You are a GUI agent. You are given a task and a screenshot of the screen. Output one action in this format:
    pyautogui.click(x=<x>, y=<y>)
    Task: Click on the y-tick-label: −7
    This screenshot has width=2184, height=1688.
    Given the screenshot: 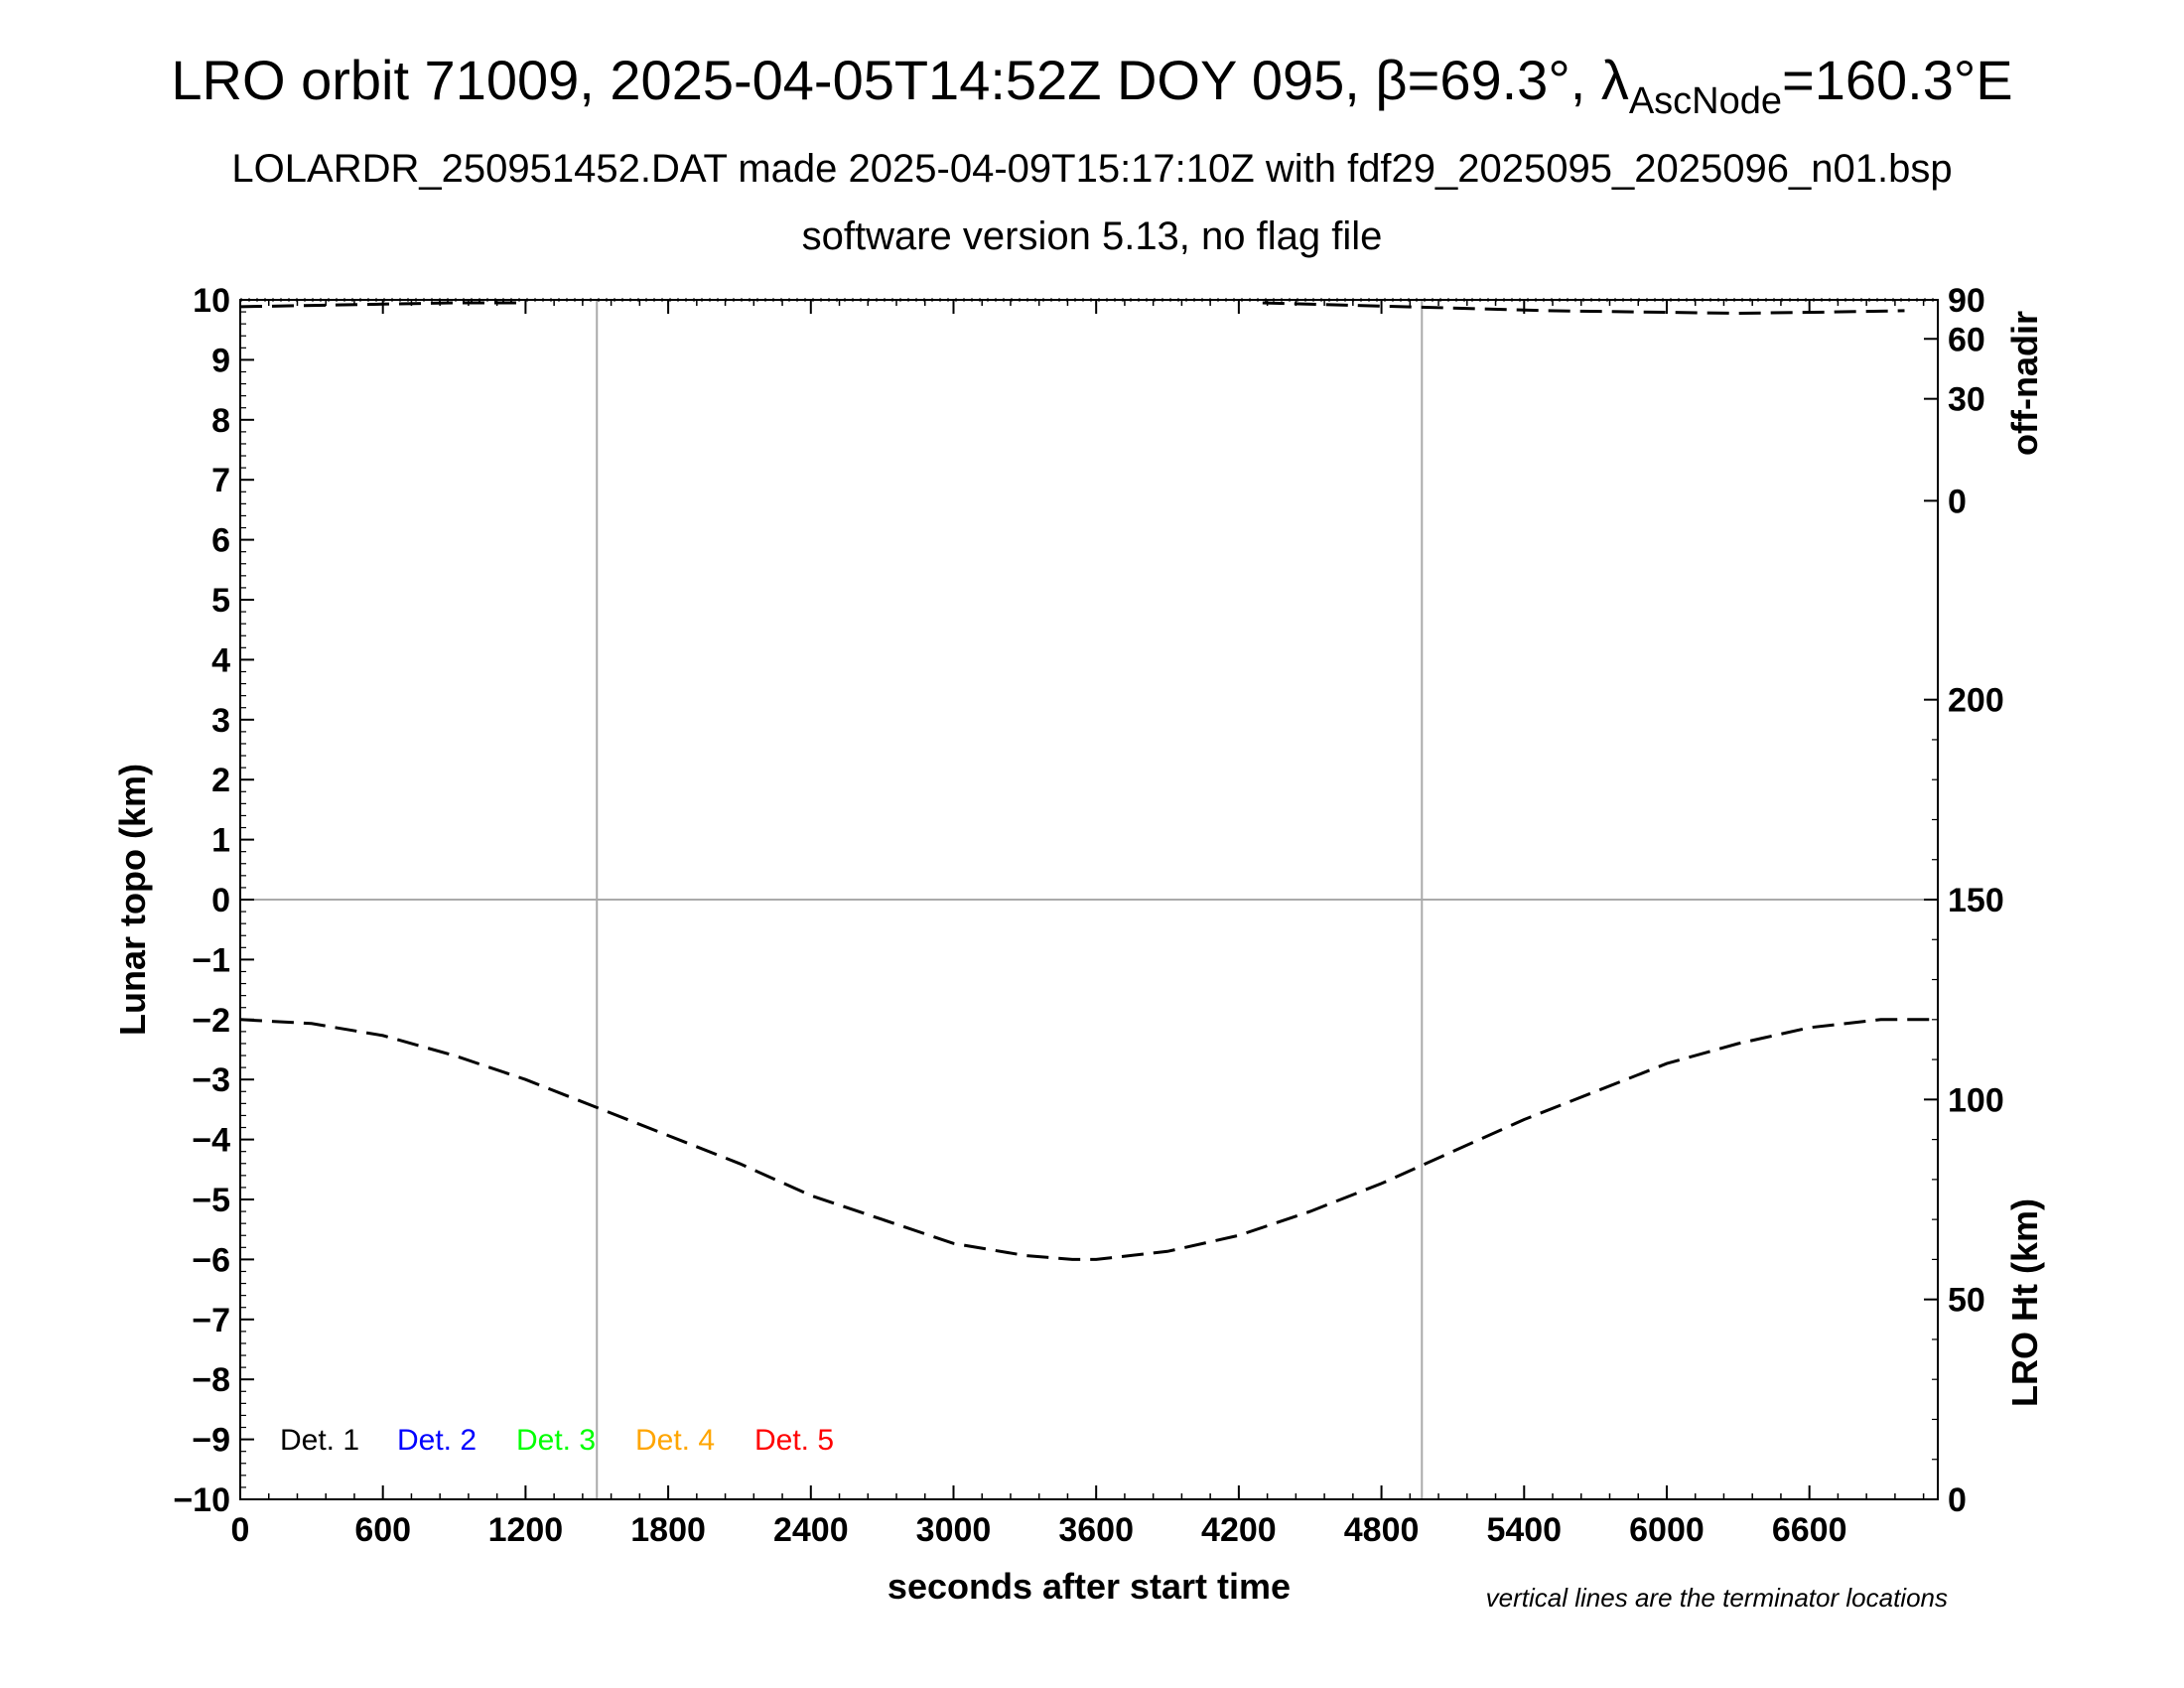 What is the action you would take?
    pyautogui.click(x=211, y=1320)
    